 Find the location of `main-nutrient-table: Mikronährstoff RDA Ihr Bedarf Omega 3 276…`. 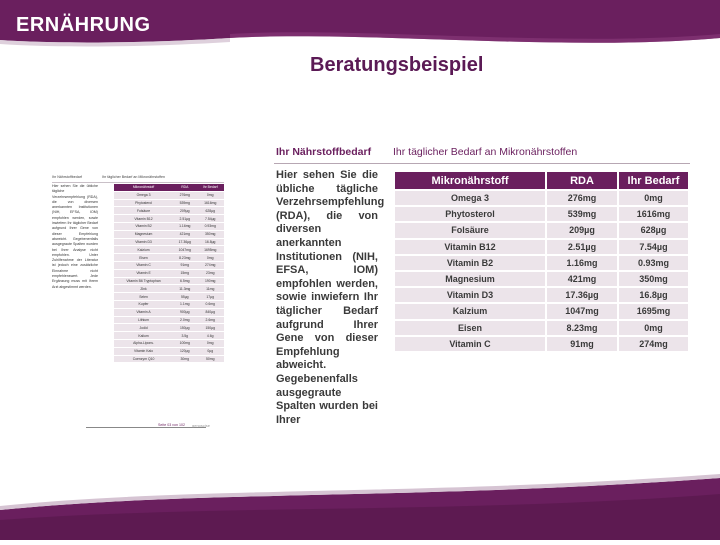

main-nutrient-table: Mikronährstoff RDA Ihr Bedarf Omega 3 276… is located at coordinates (542, 262).